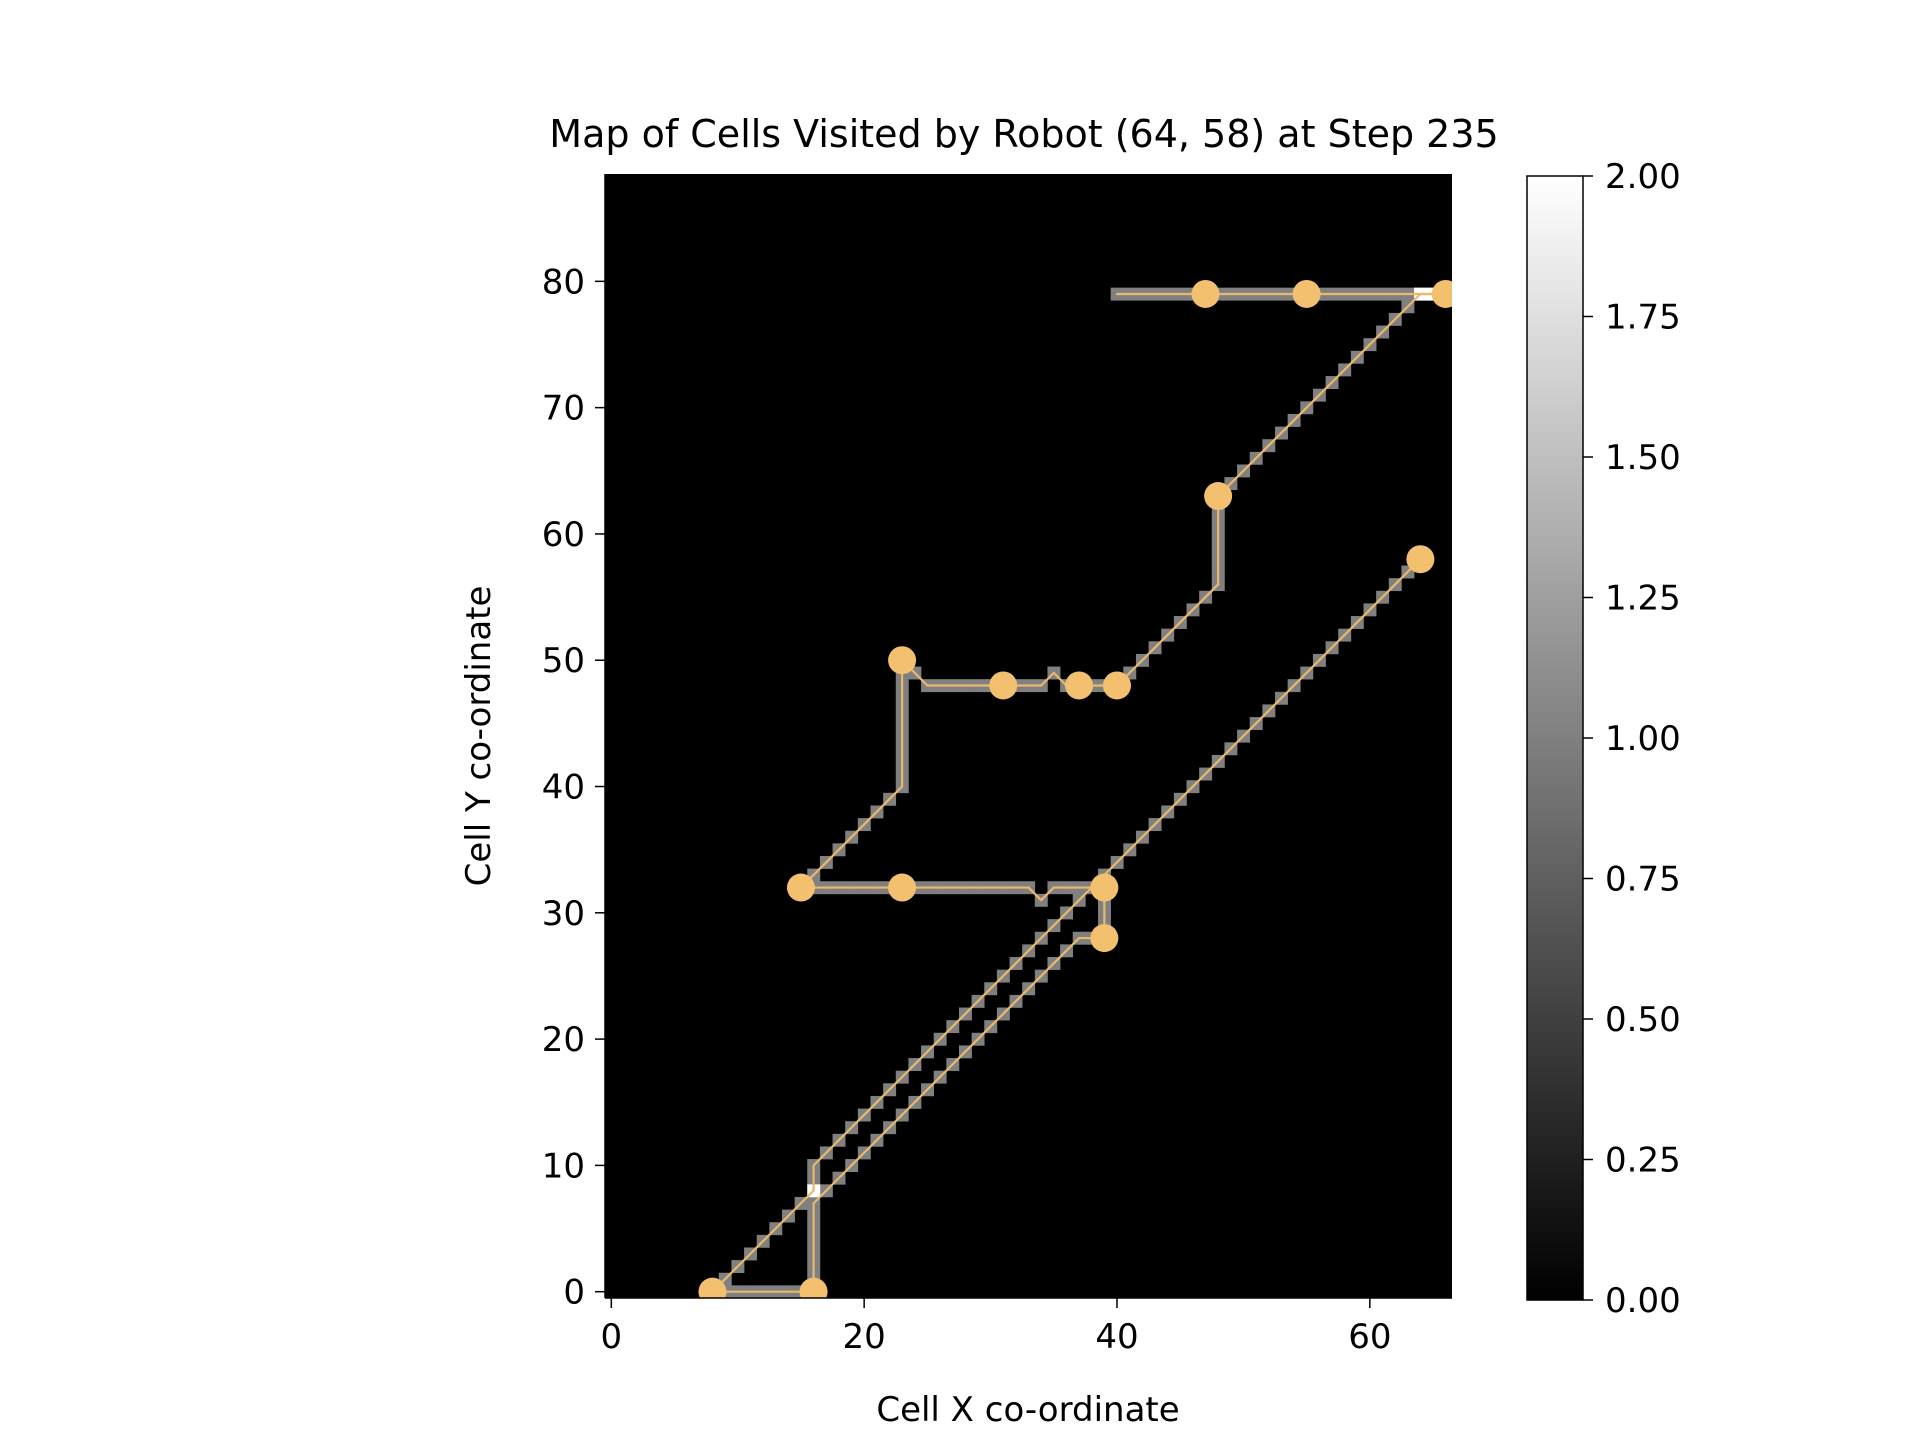 This screenshot has height=1440, width=1920. I want to click on y-tick-label: 0, so click(574, 1293).